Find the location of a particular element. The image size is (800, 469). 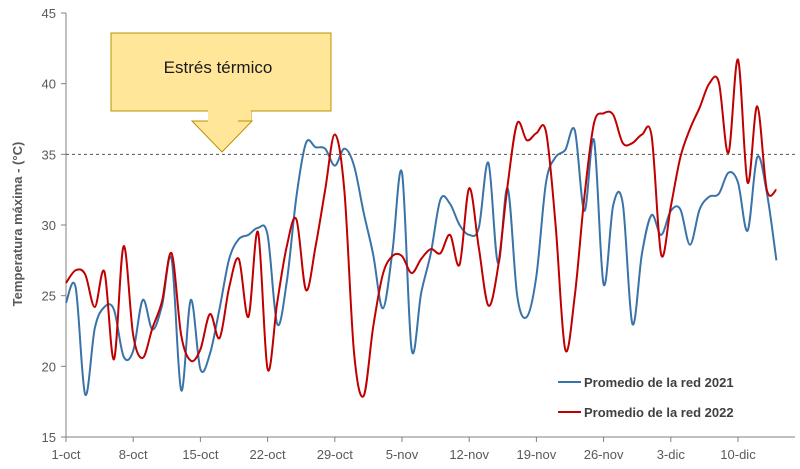

y-tick-label: 15 is located at coordinates (49, 437).